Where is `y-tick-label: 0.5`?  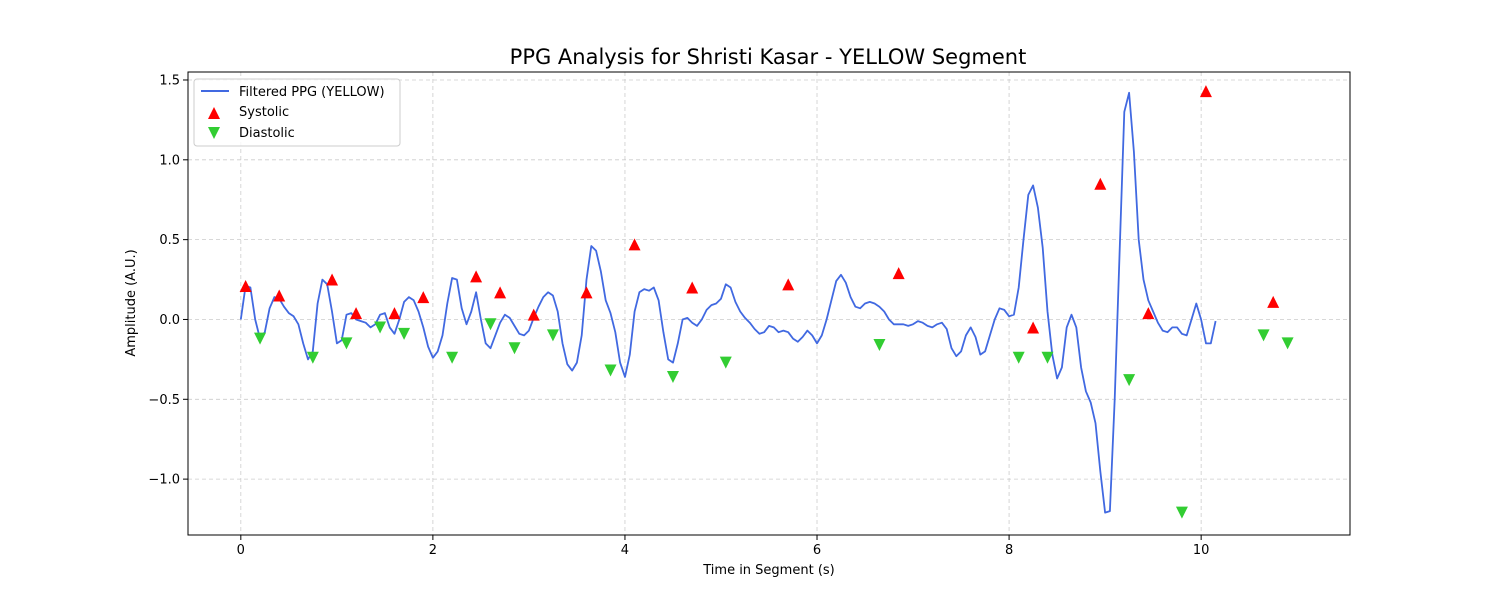
y-tick-label: 0.5 is located at coordinates (169, 240).